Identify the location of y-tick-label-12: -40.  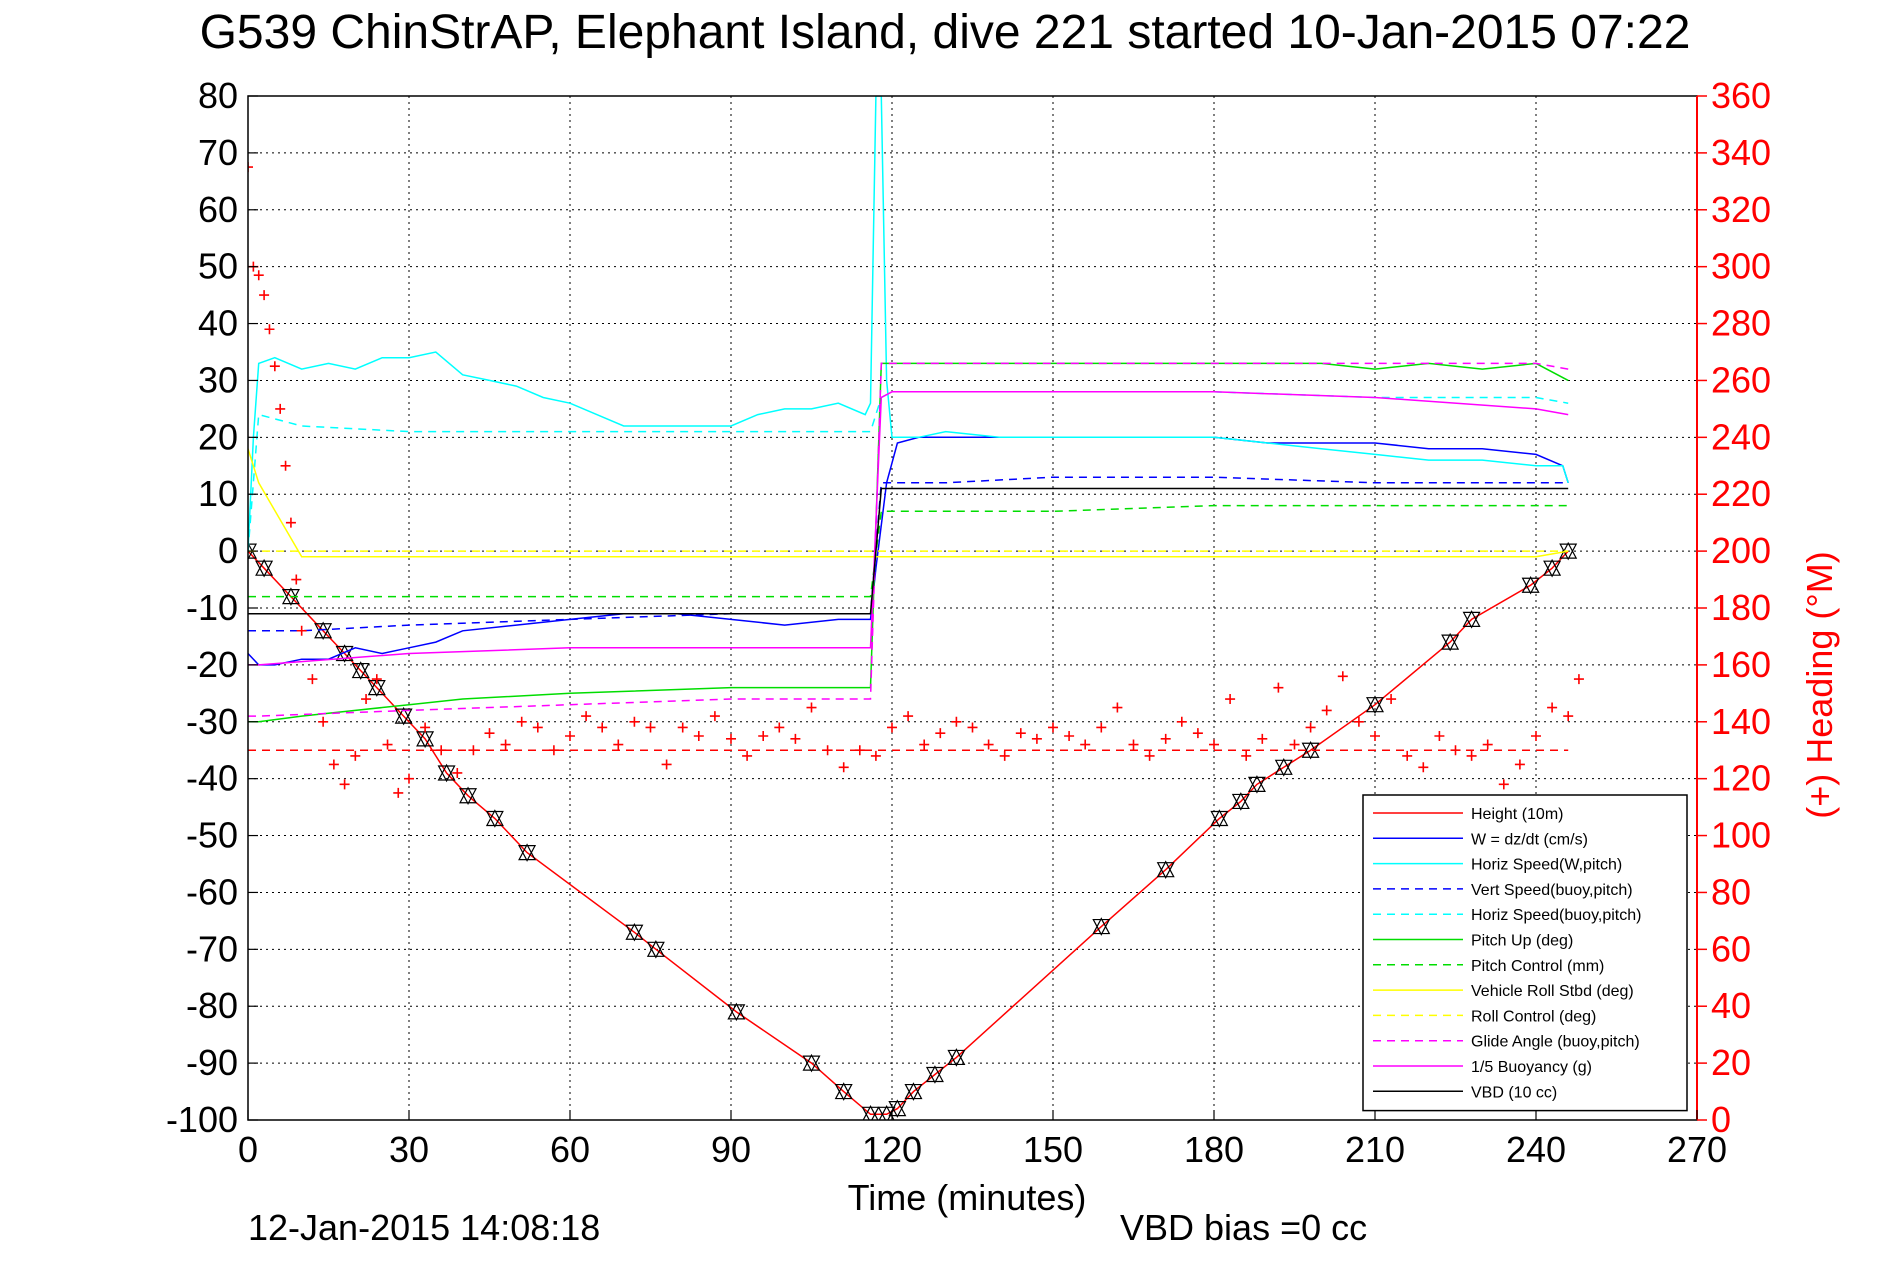
(212, 778).